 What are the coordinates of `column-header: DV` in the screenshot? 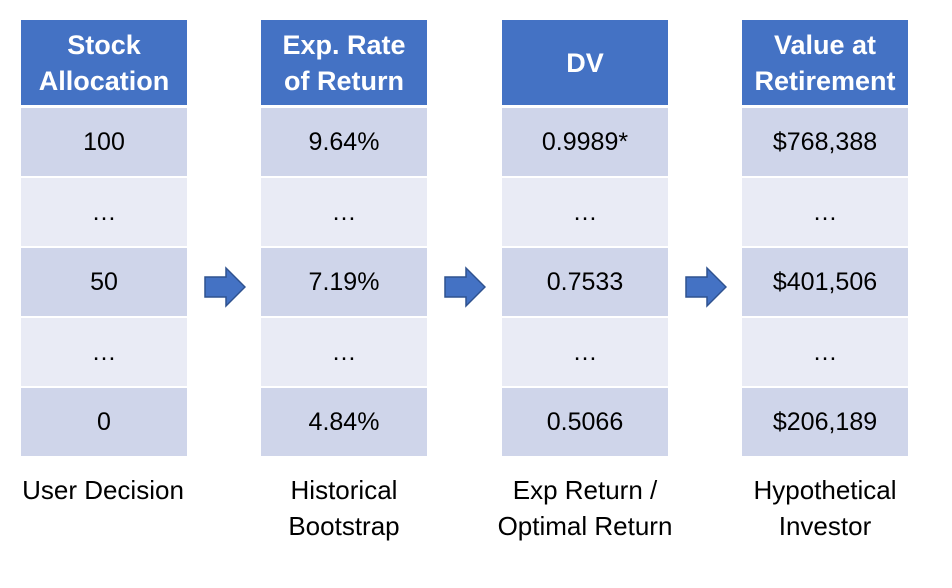 It's located at (585, 64).